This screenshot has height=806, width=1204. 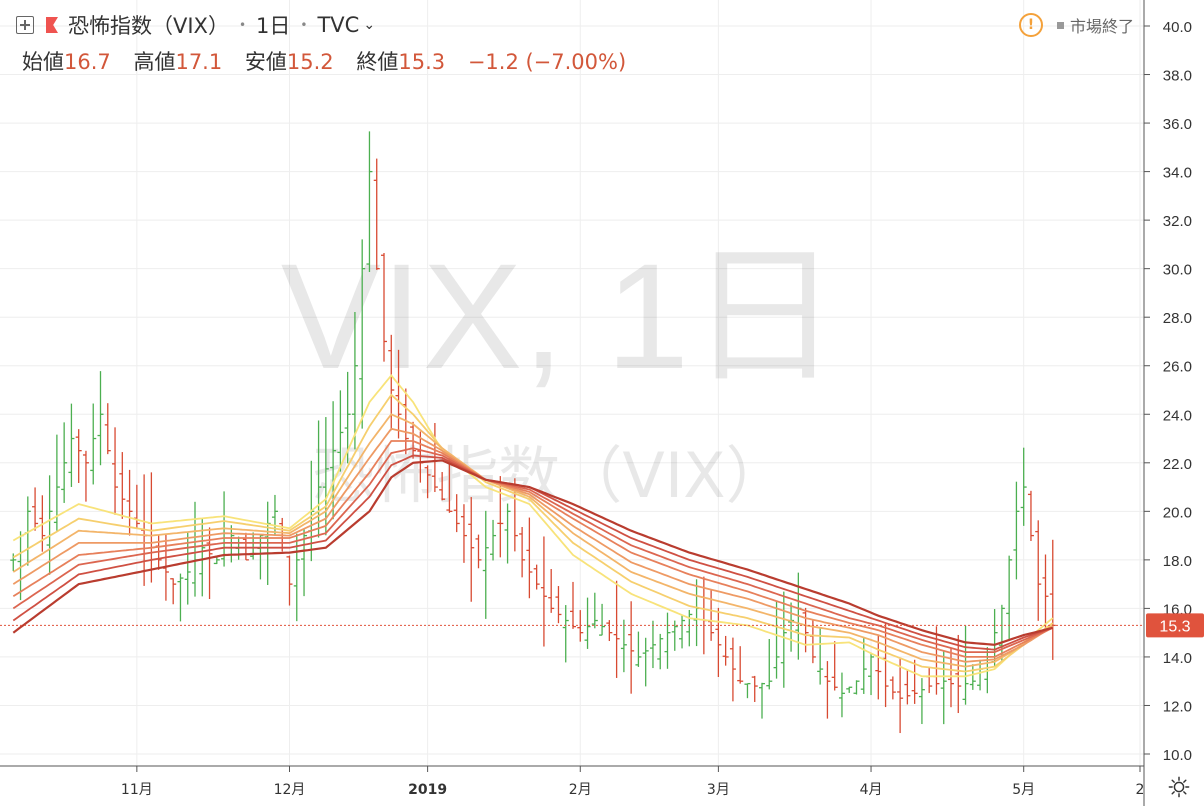 What do you see at coordinates (1177, 27) in the screenshot?
I see `y-tick-label: 40.0` at bounding box center [1177, 27].